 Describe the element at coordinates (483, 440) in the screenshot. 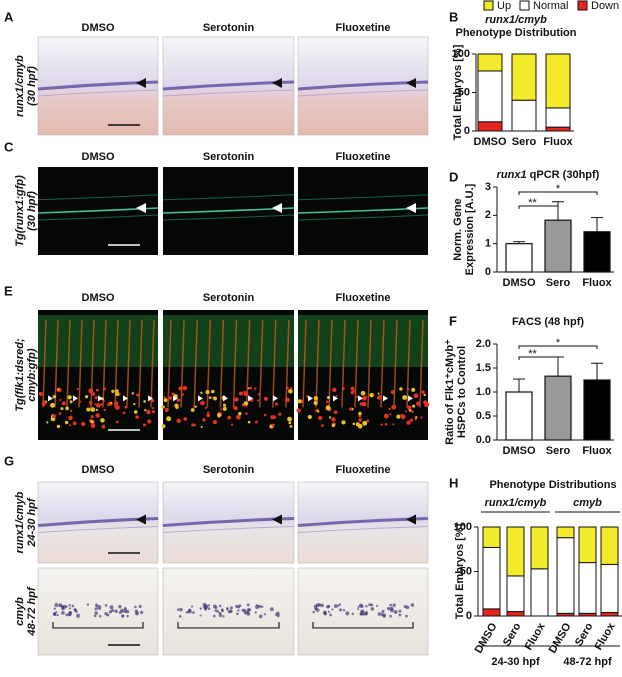

I see `y-tick-label: 0.0` at that location.